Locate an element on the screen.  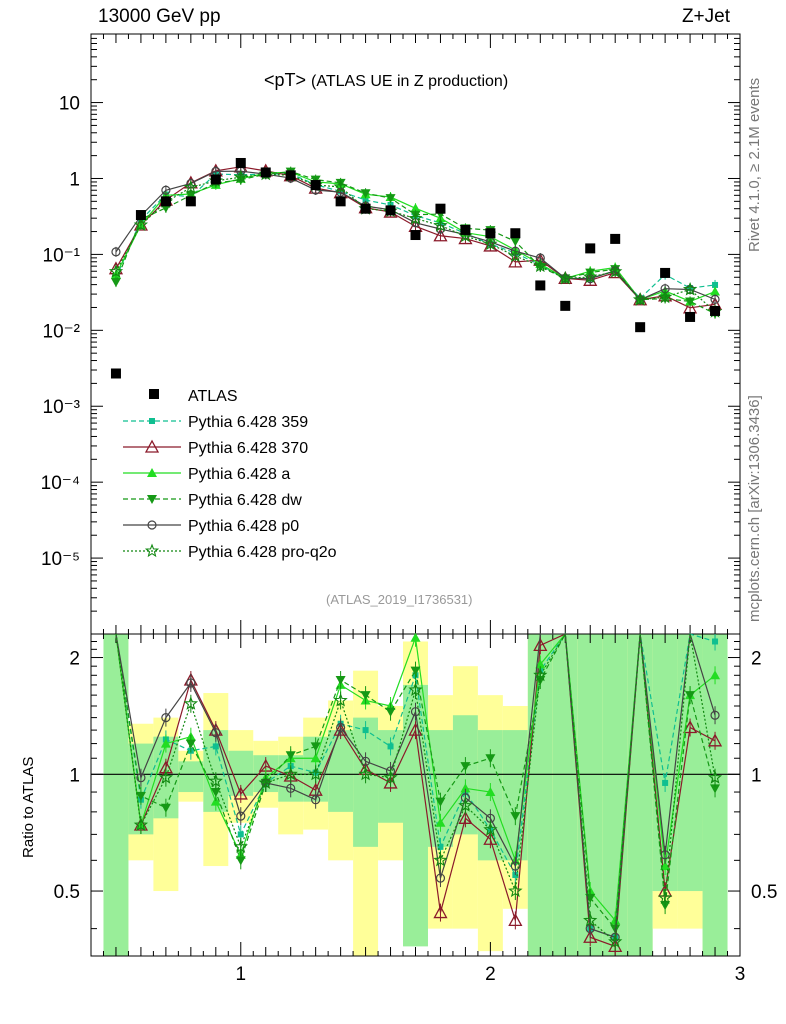
ratio-y-tick-label-right: 0.5 is located at coordinates (764, 892).